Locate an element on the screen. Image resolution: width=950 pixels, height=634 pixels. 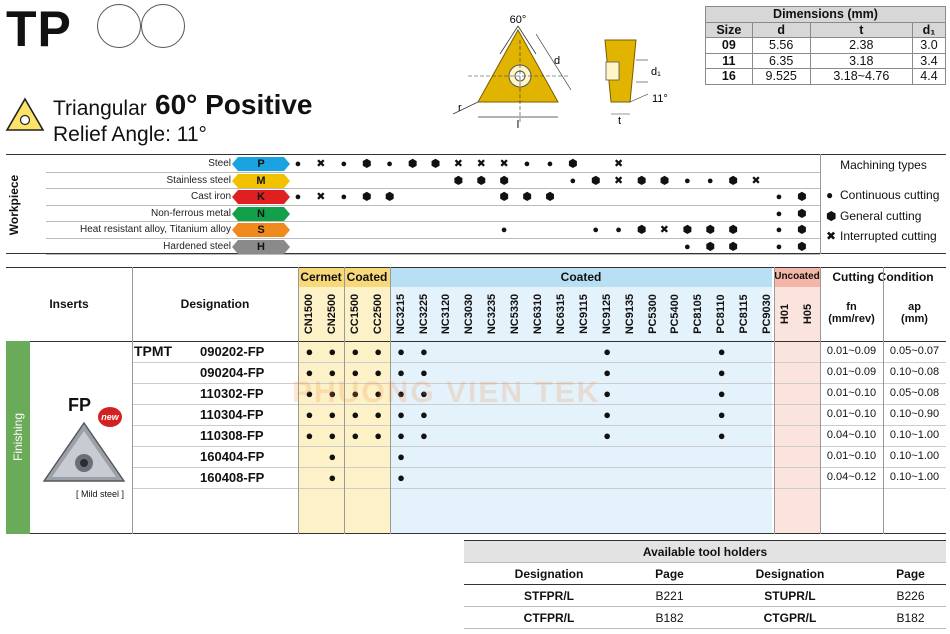
finishing-label: Finishing is located at coordinates (18, 437).